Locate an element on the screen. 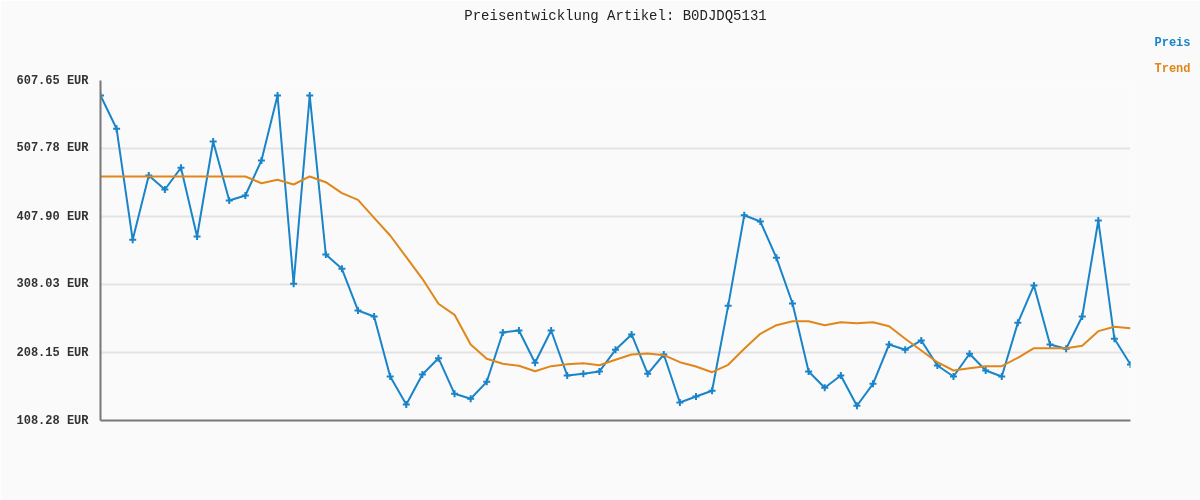 This screenshot has width=1200, height=500. chart-title: Preisentwicklung Artikel: B0DJDQ5131 is located at coordinates (615, 15).